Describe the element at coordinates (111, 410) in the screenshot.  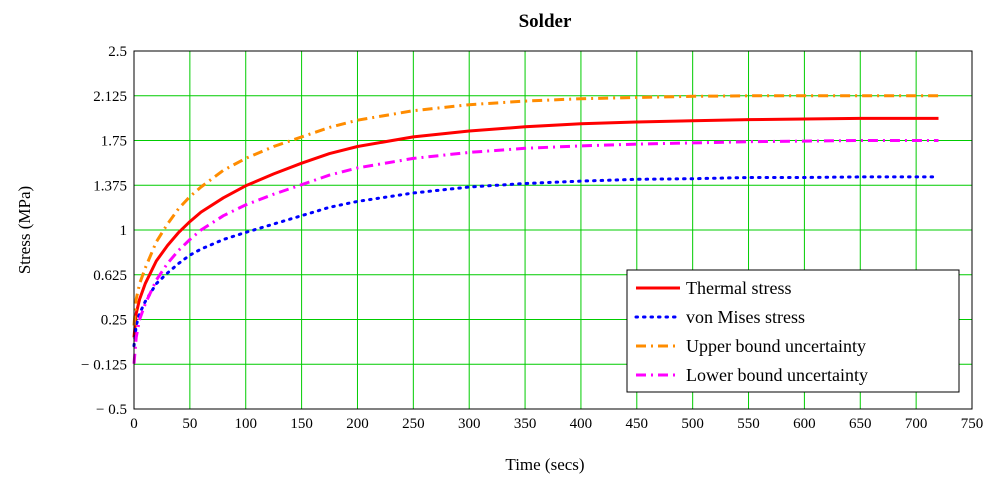
I see `y-tick-label: − 0.5` at that location.